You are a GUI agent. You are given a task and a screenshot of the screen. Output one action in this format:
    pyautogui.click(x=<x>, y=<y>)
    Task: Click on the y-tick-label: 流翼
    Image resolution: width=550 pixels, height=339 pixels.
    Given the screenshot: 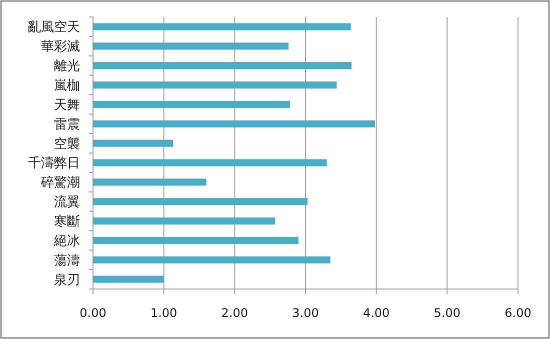 What is the action you would take?
    pyautogui.click(x=67, y=202)
    